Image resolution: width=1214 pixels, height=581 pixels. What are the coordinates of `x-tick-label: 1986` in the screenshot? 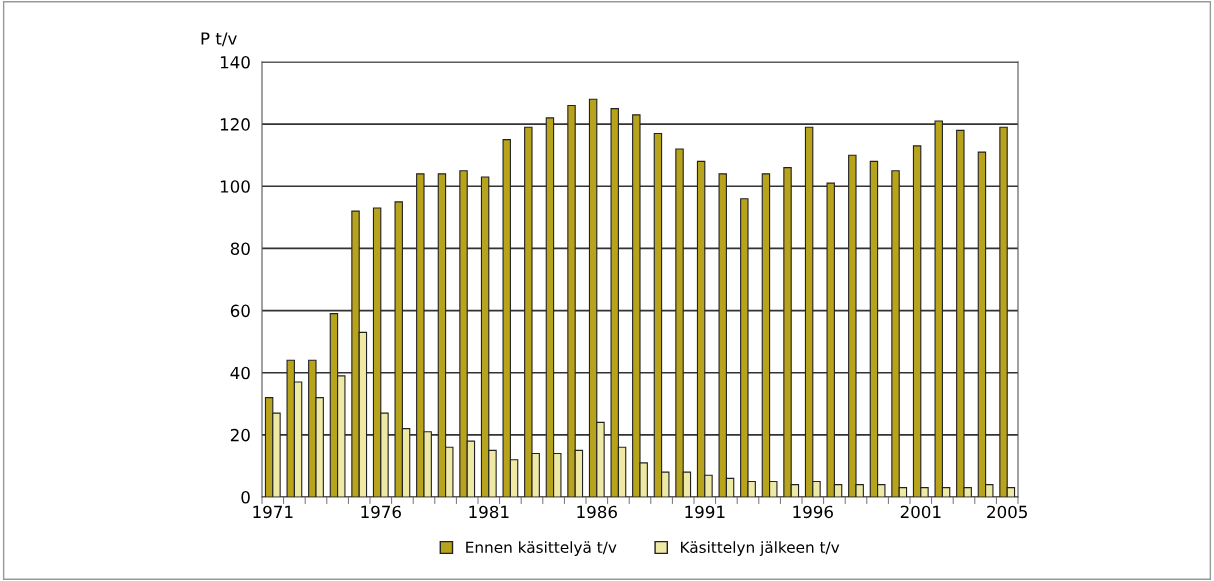 It's located at (597, 512).